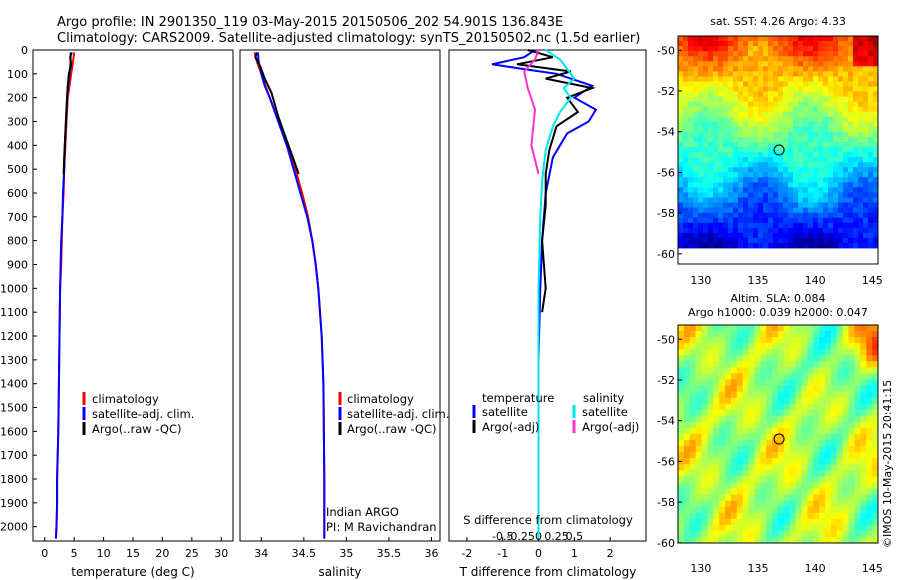  Describe the element at coordinates (14, 527) in the screenshot. I see `depth-tick-label: 2000` at that location.